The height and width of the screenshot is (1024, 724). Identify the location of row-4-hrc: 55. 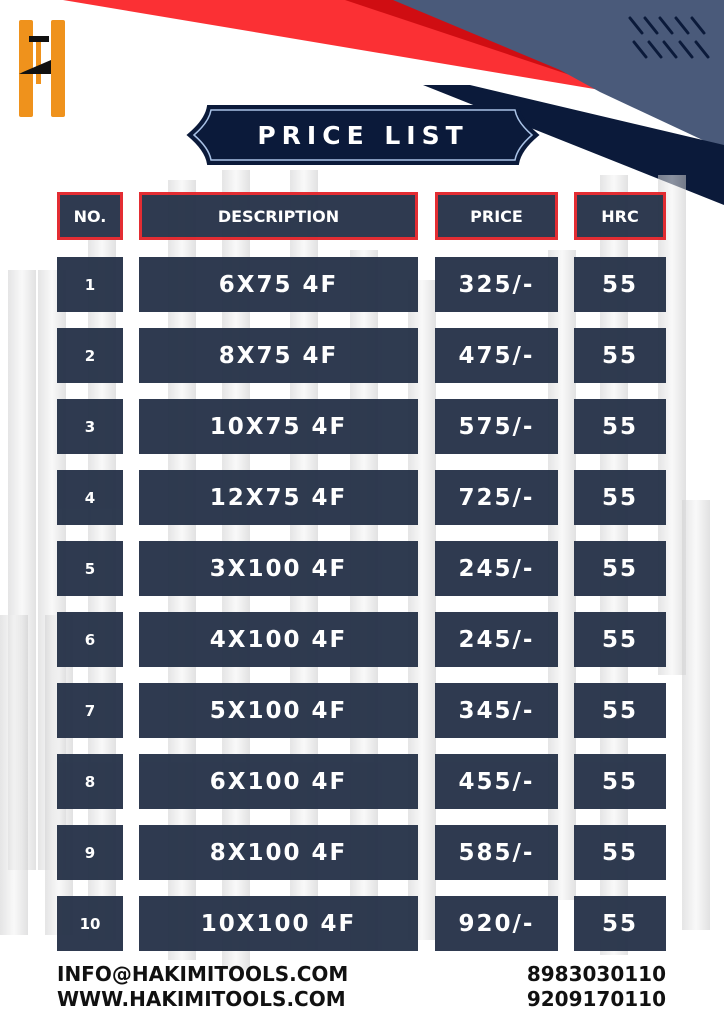
(620, 497).